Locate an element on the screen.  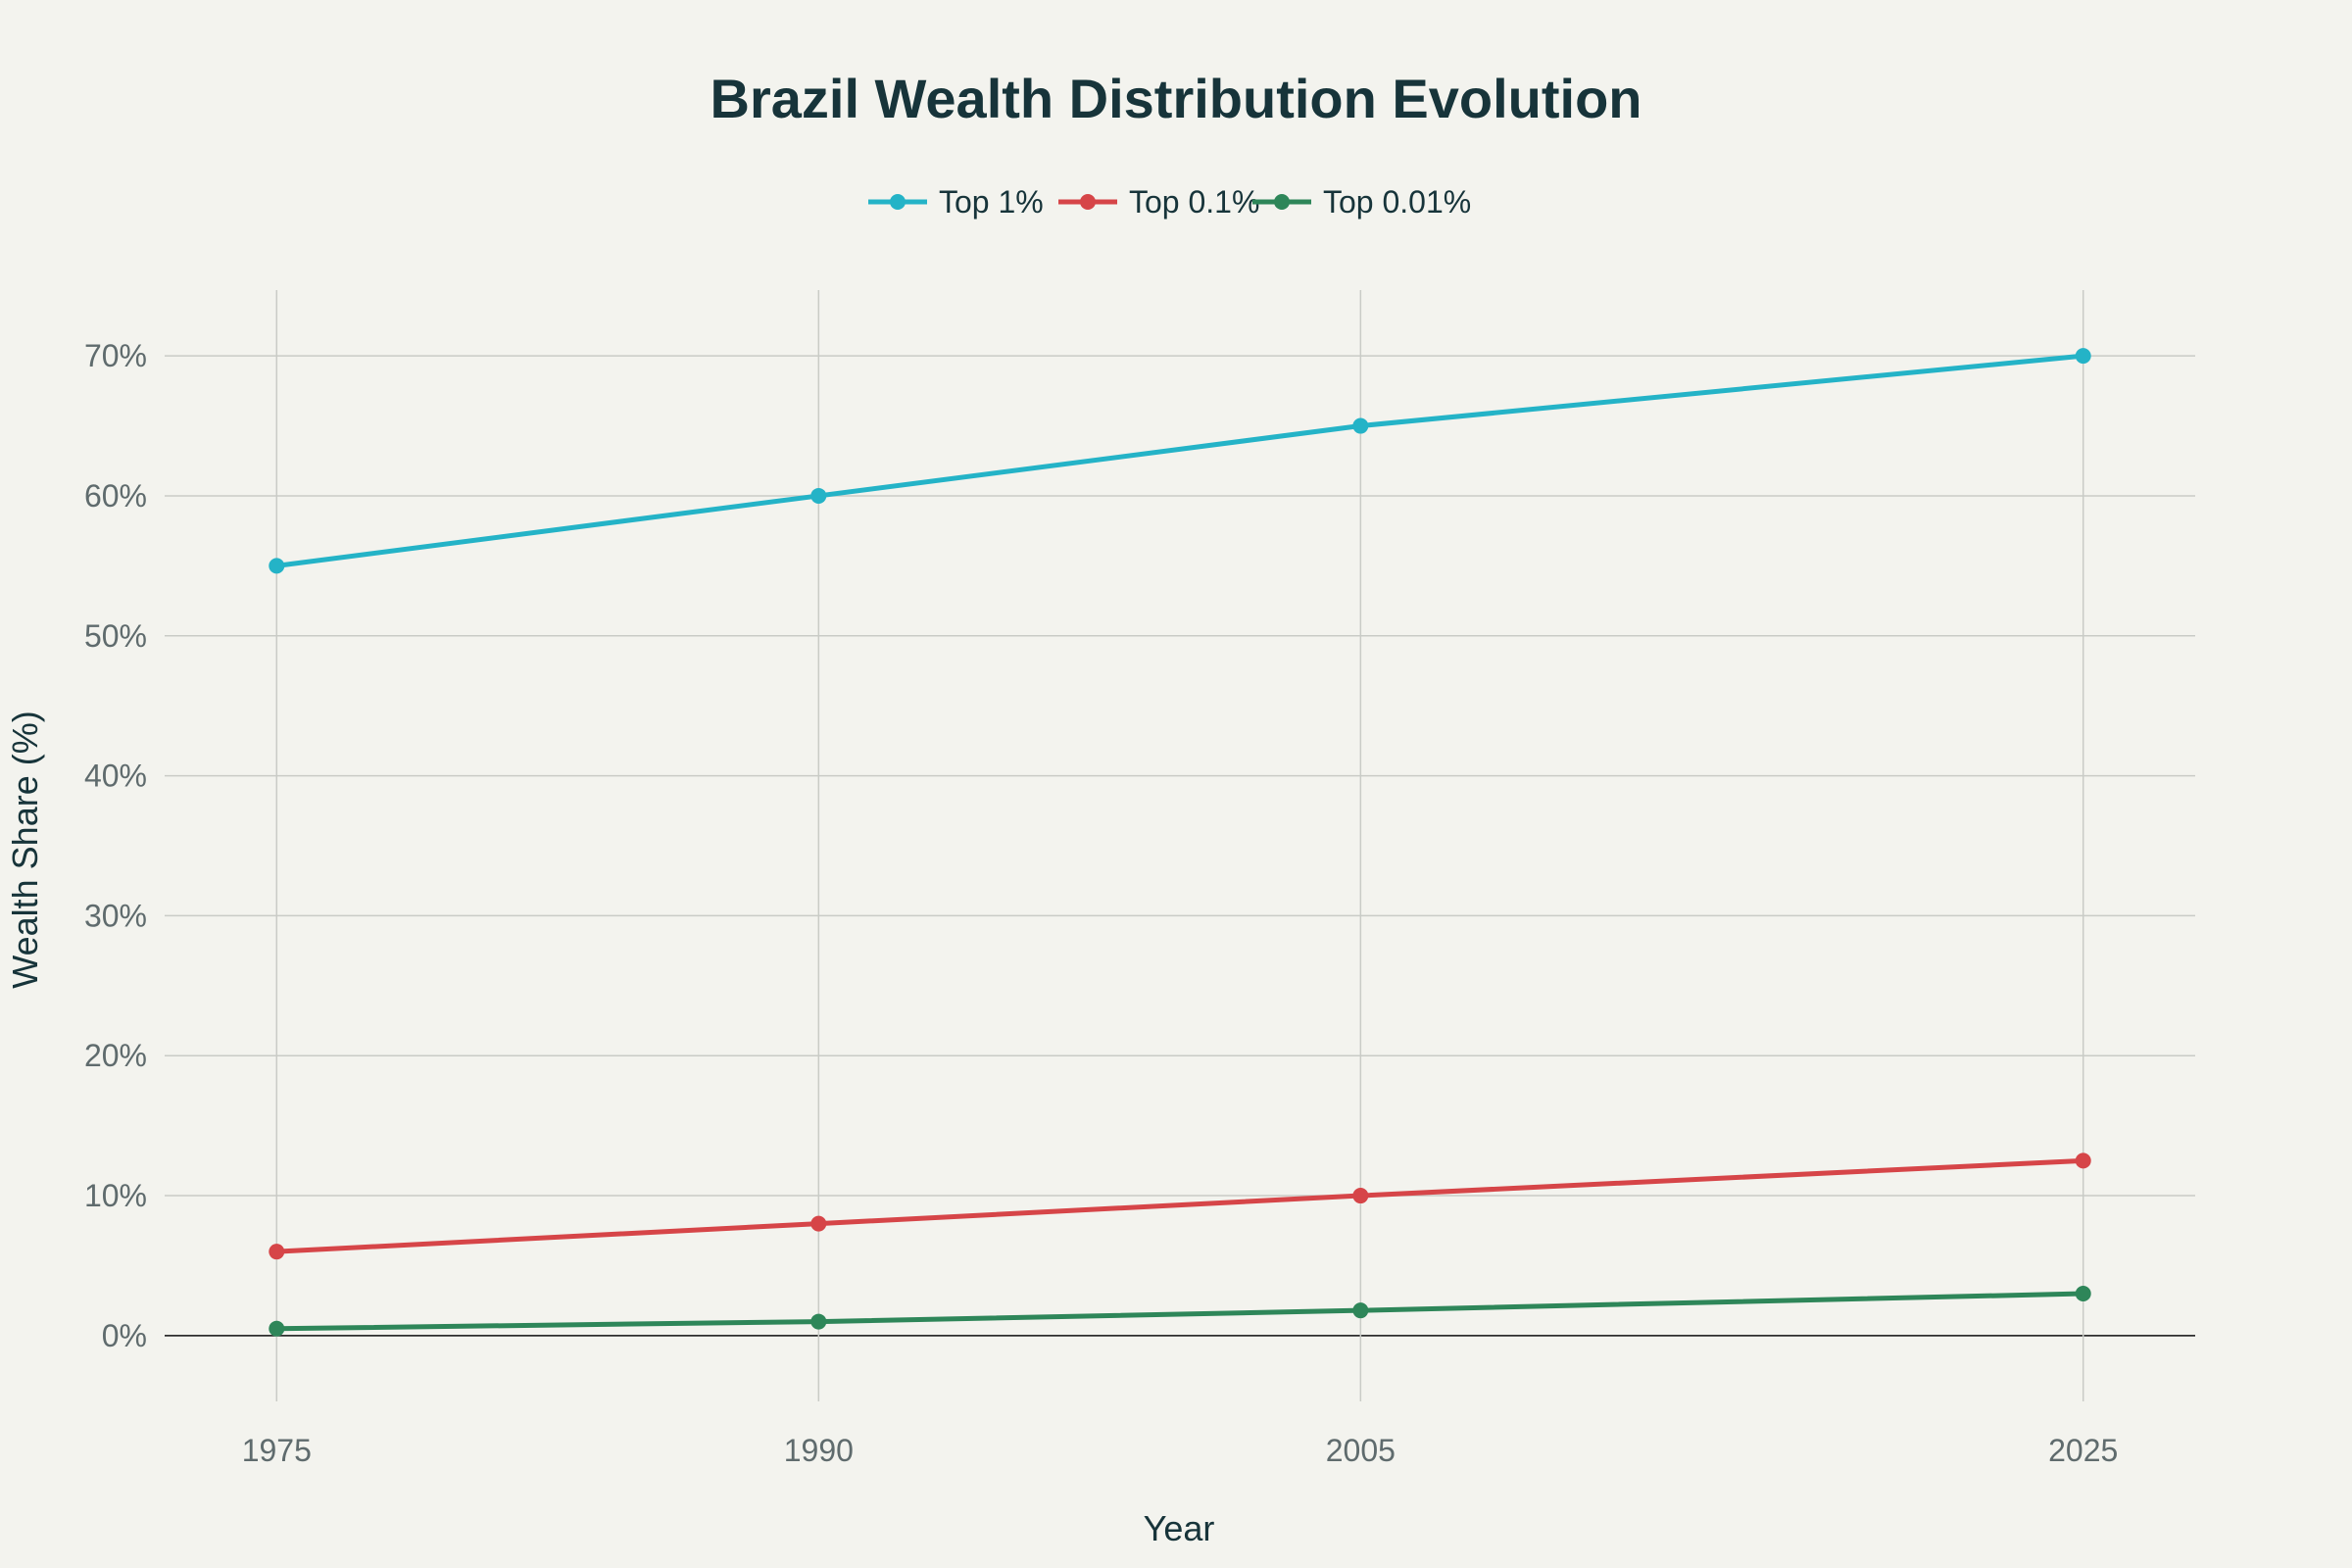
legend-item: Top 0.01% is located at coordinates (1361, 202).